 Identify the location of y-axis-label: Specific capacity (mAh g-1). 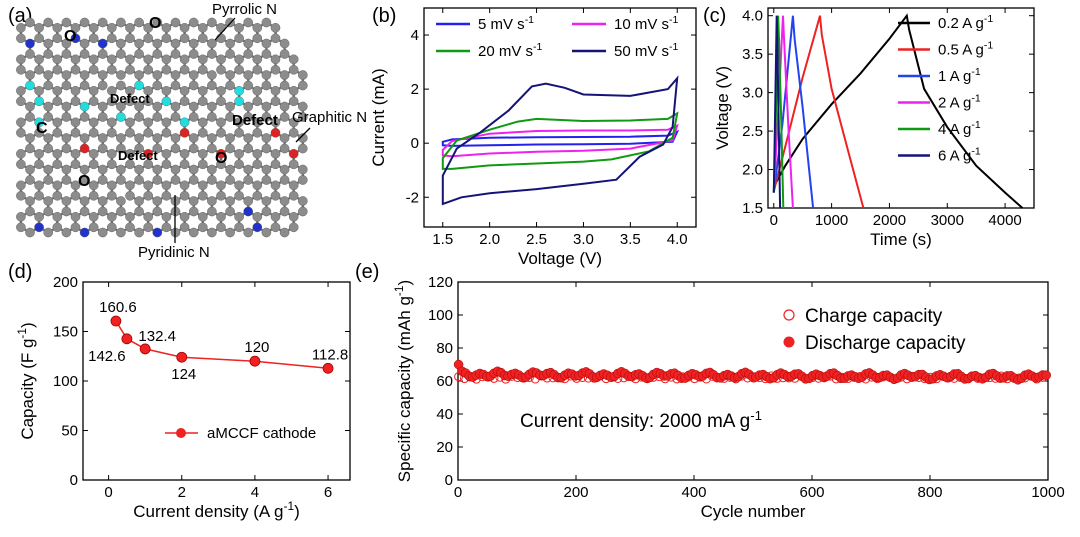
(403, 381).